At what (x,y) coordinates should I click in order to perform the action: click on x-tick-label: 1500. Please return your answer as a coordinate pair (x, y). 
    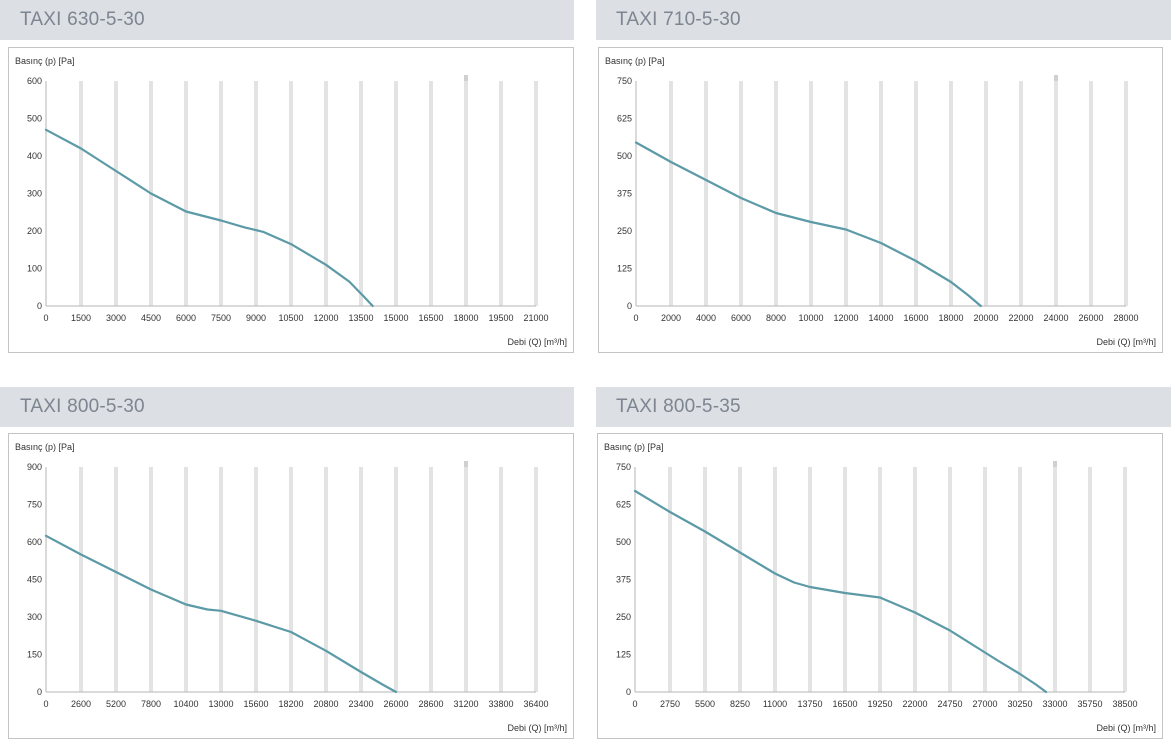
    Looking at the image, I should click on (81, 318).